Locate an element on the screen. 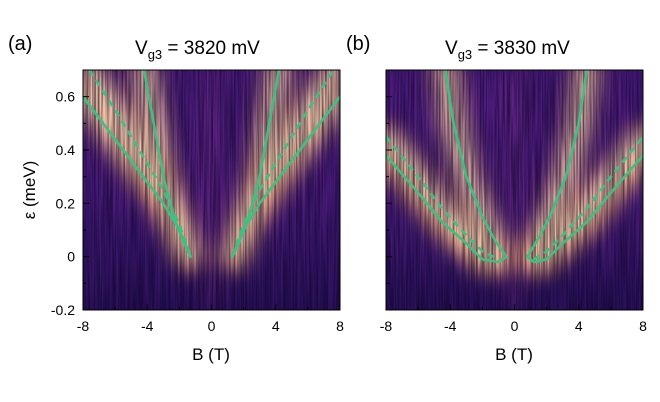 The width and height of the screenshot is (660, 402). y-tick-label: -0.2 is located at coordinates (63, 310).